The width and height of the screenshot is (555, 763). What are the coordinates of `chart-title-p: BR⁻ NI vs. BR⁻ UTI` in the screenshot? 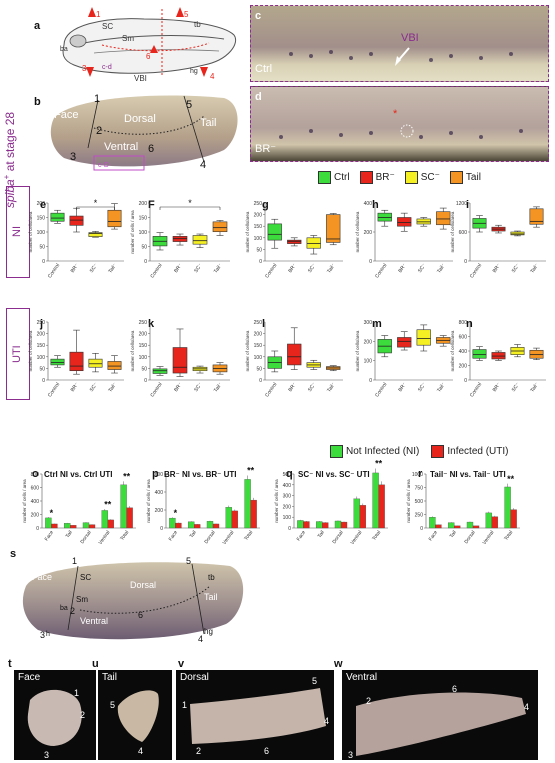 It's located at (200, 474).